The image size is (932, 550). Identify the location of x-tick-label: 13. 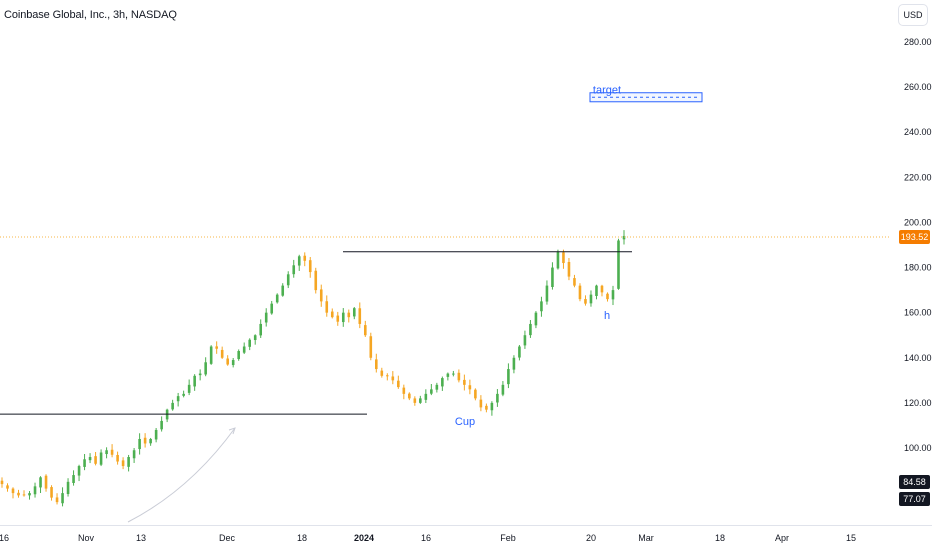
(141, 538).